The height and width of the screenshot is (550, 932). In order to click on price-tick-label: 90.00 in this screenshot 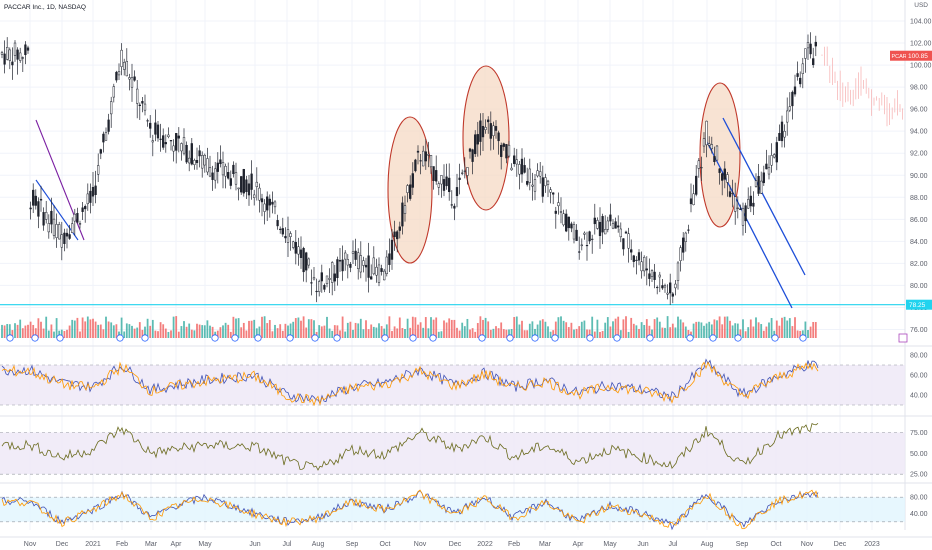, I will do `click(919, 176)`.